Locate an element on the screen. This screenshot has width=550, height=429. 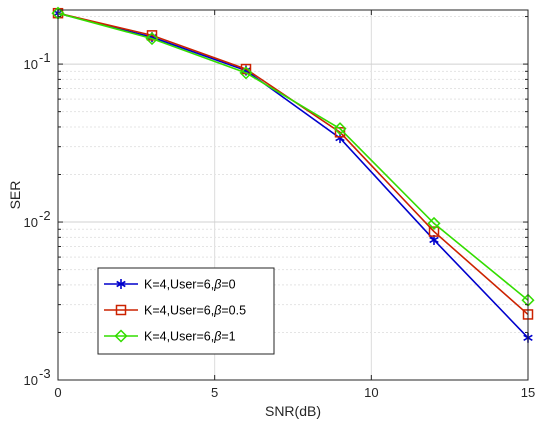
legend-label: K=4,User=6,β=0 is located at coordinates (190, 285).